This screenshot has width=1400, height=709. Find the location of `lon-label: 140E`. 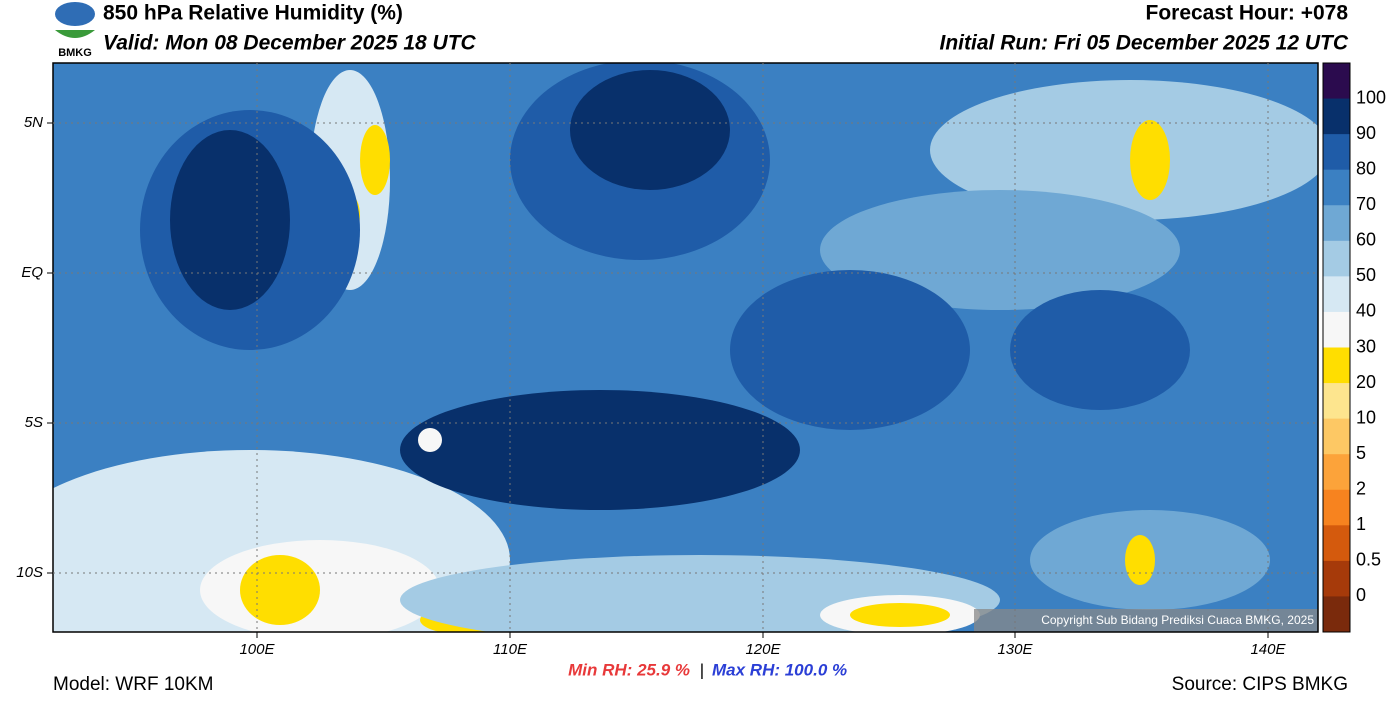

lon-label: 140E is located at coordinates (1268, 649).